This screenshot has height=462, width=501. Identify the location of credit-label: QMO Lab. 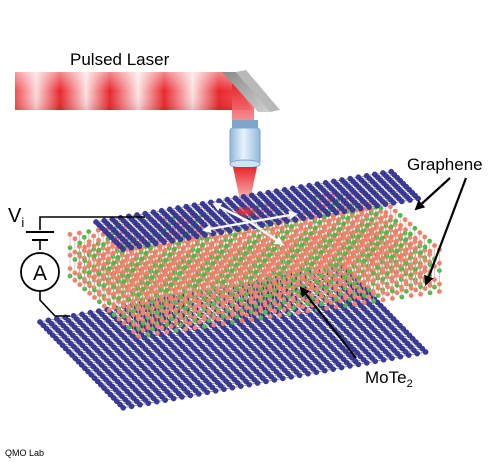
(24, 453).